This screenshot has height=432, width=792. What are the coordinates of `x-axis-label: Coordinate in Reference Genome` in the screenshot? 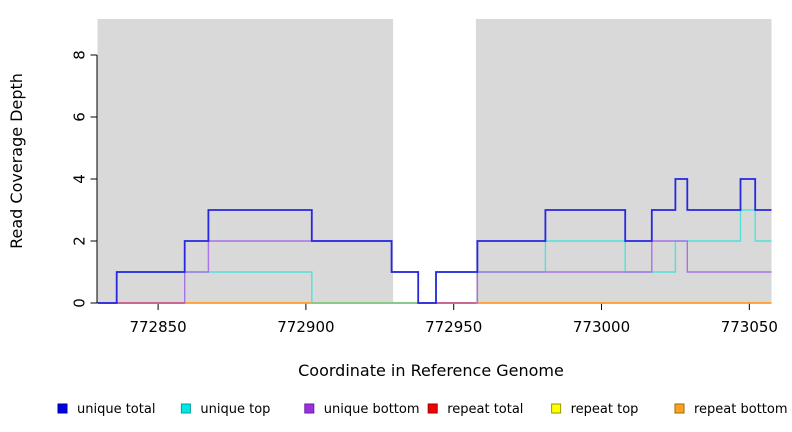 It's located at (431, 370).